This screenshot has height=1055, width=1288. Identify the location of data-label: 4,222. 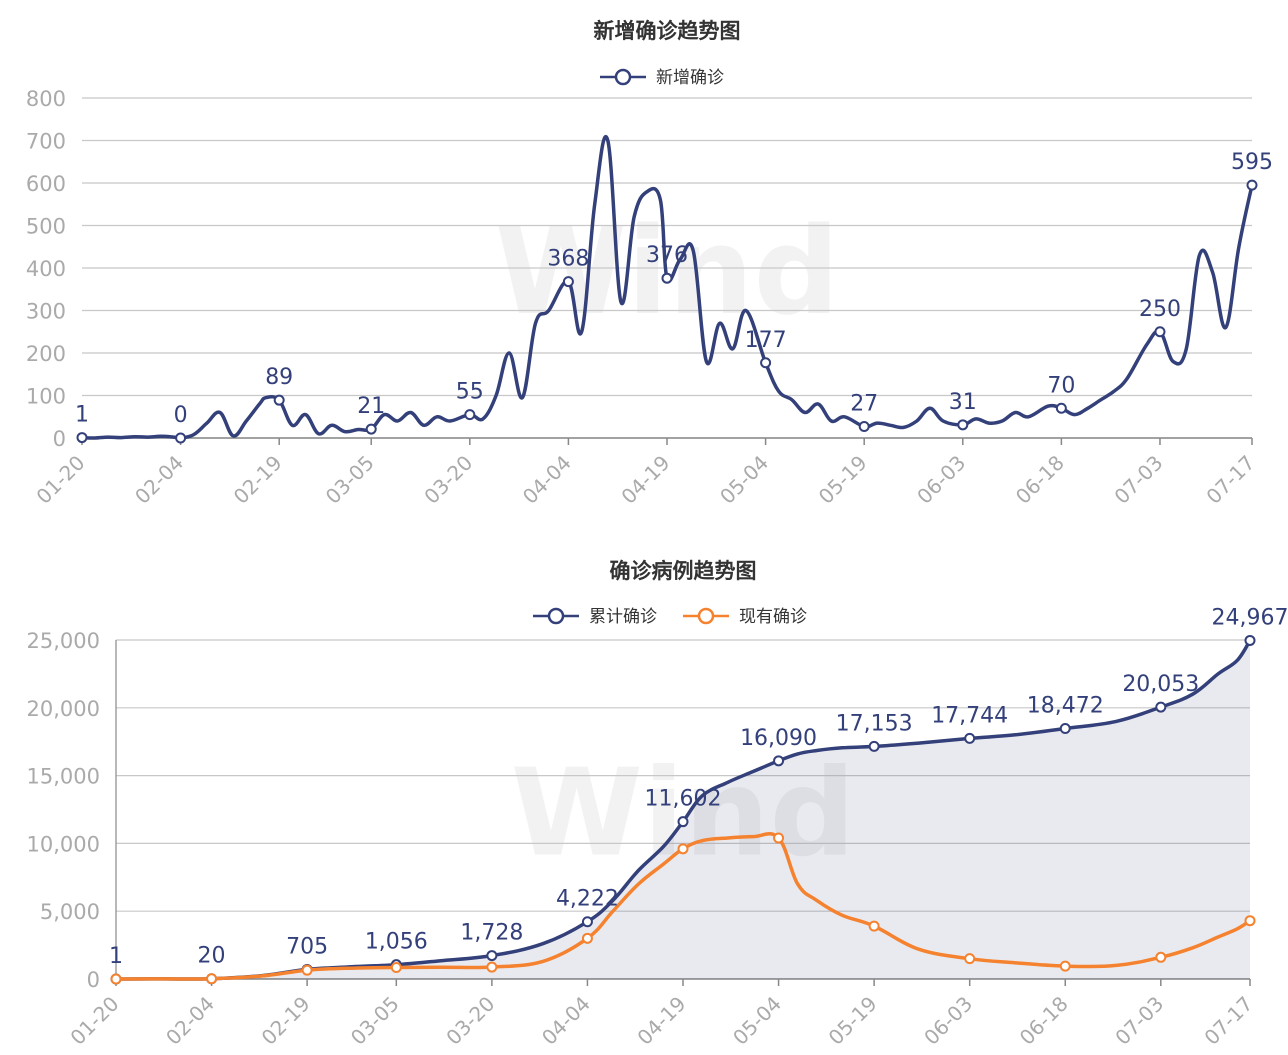
(587, 899).